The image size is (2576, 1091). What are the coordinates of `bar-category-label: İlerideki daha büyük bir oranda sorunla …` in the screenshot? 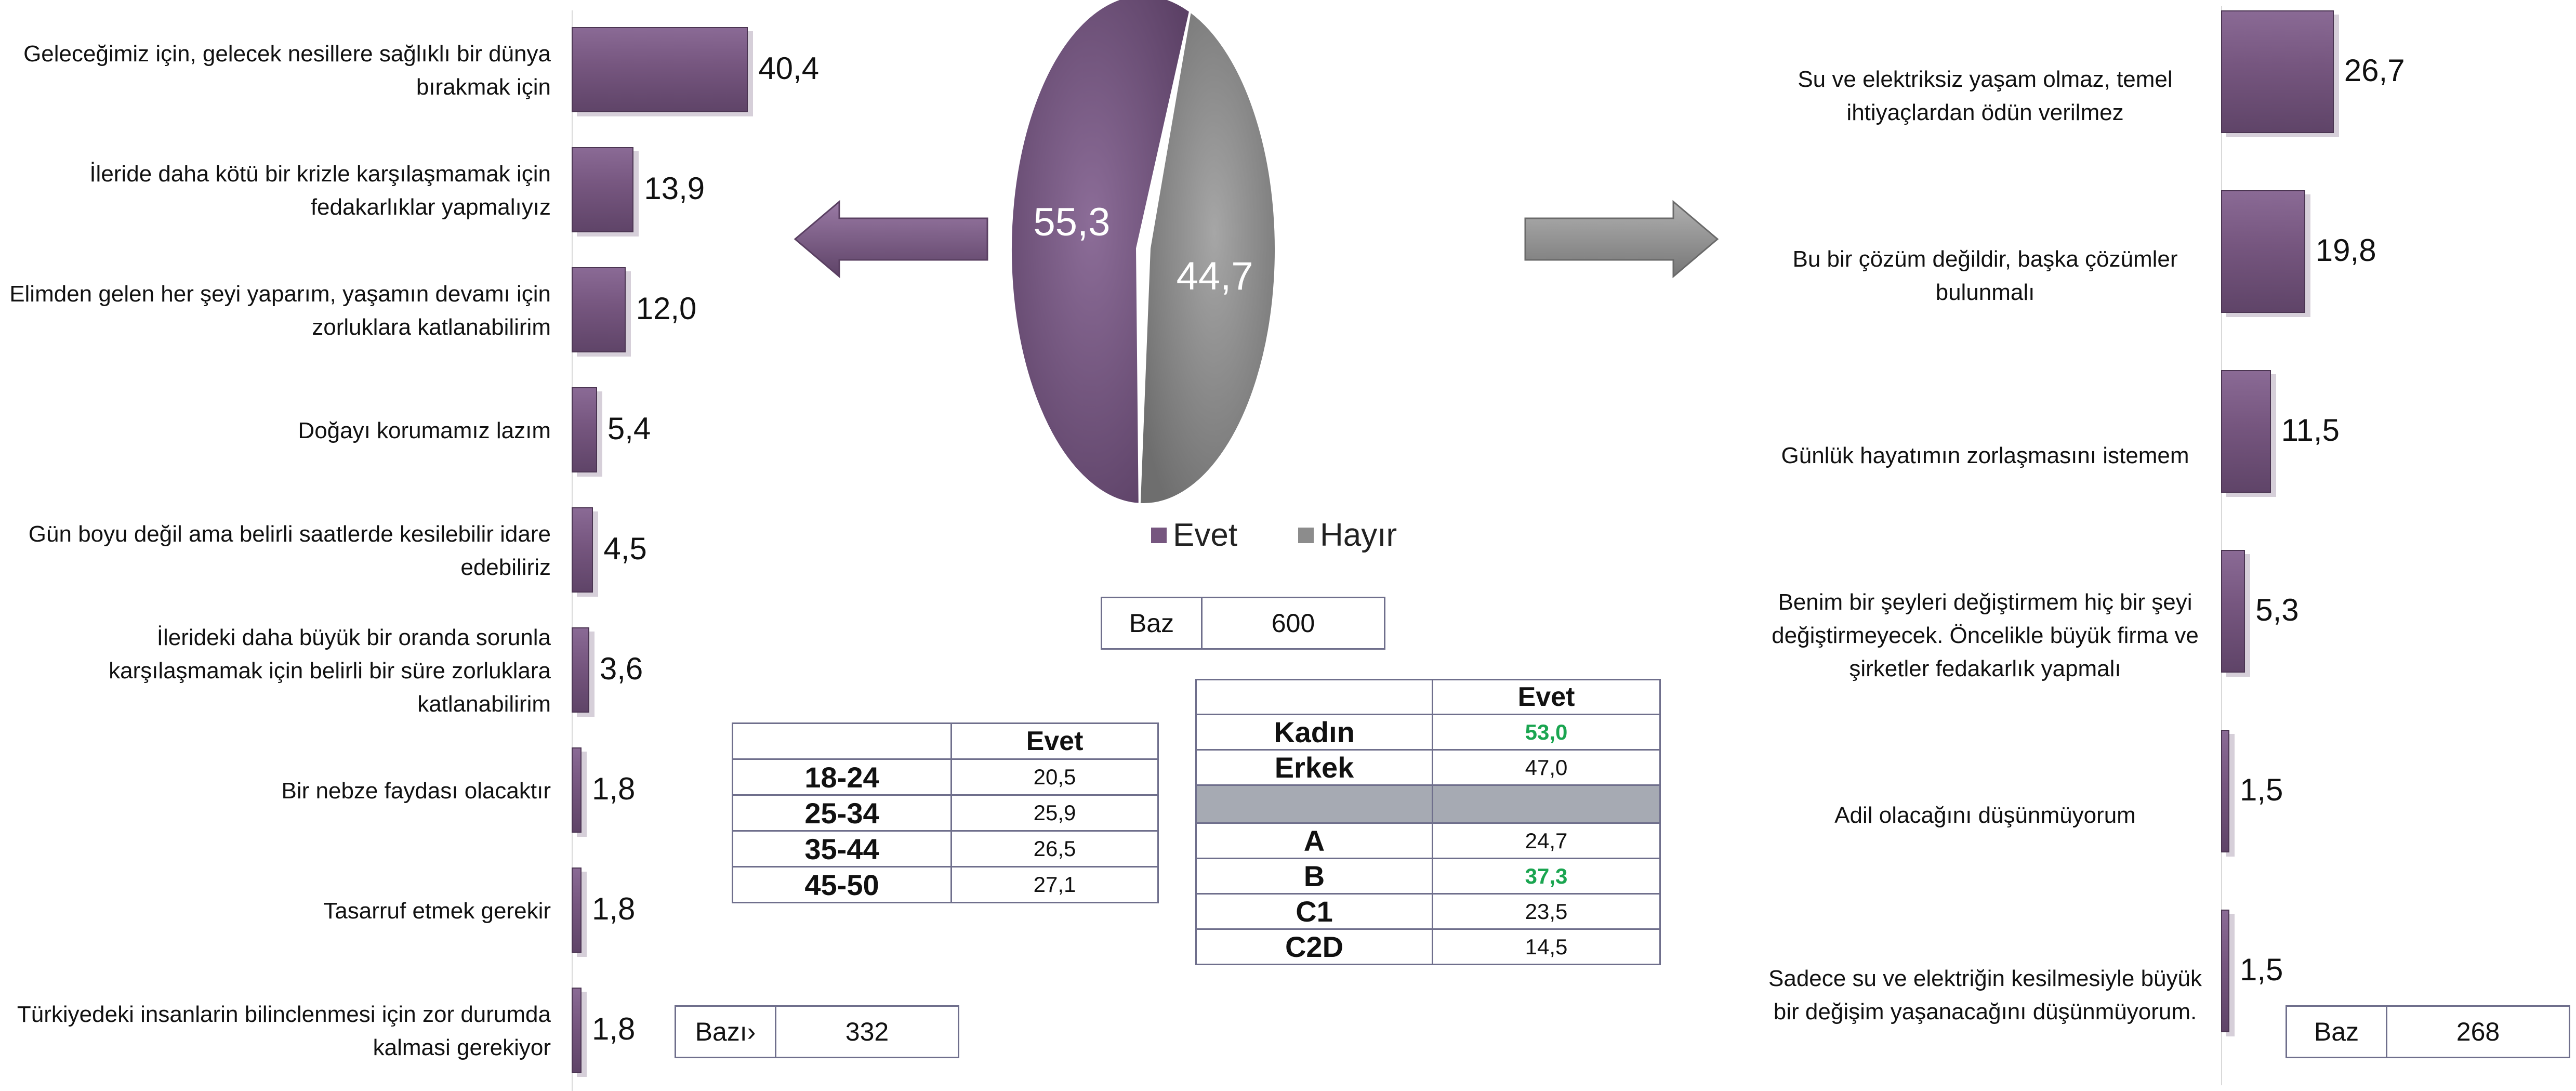 It's located at (330, 670).